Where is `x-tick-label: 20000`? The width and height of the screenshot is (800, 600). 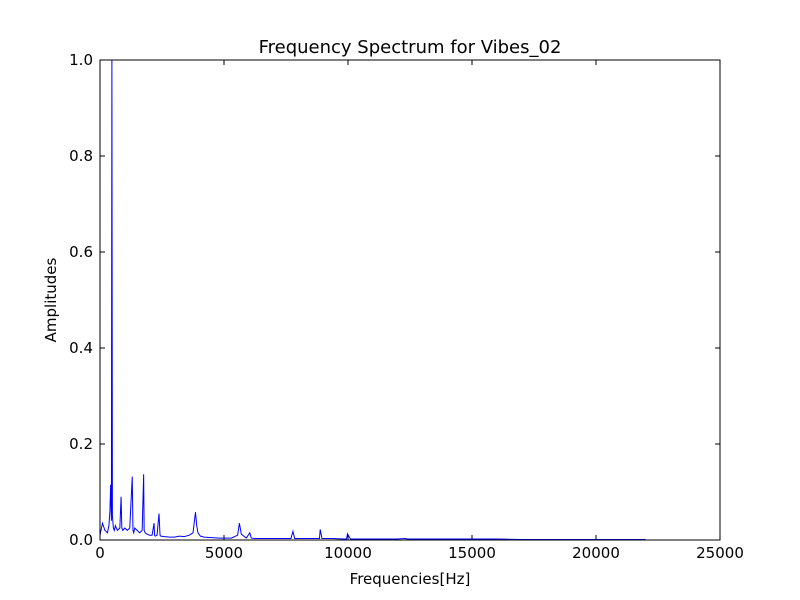
x-tick-label: 20000 is located at coordinates (596, 553).